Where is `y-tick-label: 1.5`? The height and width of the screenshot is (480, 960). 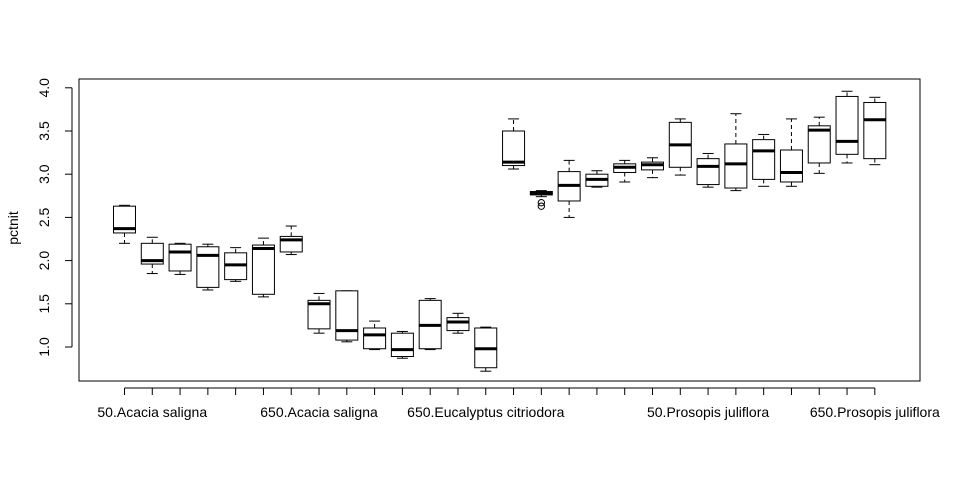
y-tick-label: 1.5 is located at coordinates (44, 304).